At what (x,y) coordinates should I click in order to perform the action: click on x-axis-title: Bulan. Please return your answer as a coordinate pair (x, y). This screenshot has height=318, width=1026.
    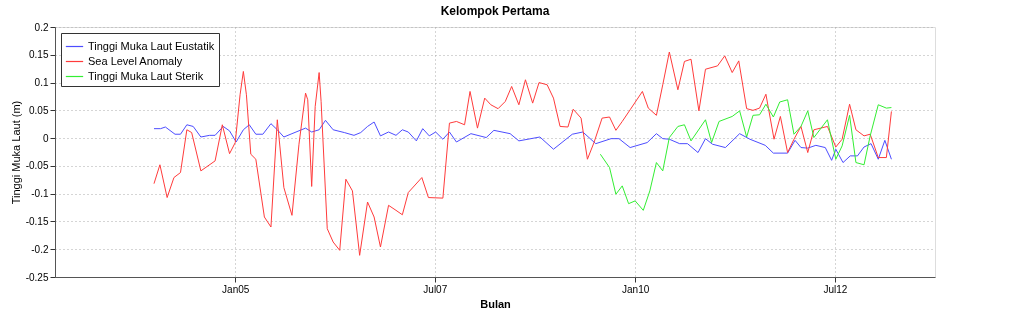
    Looking at the image, I should click on (496, 303).